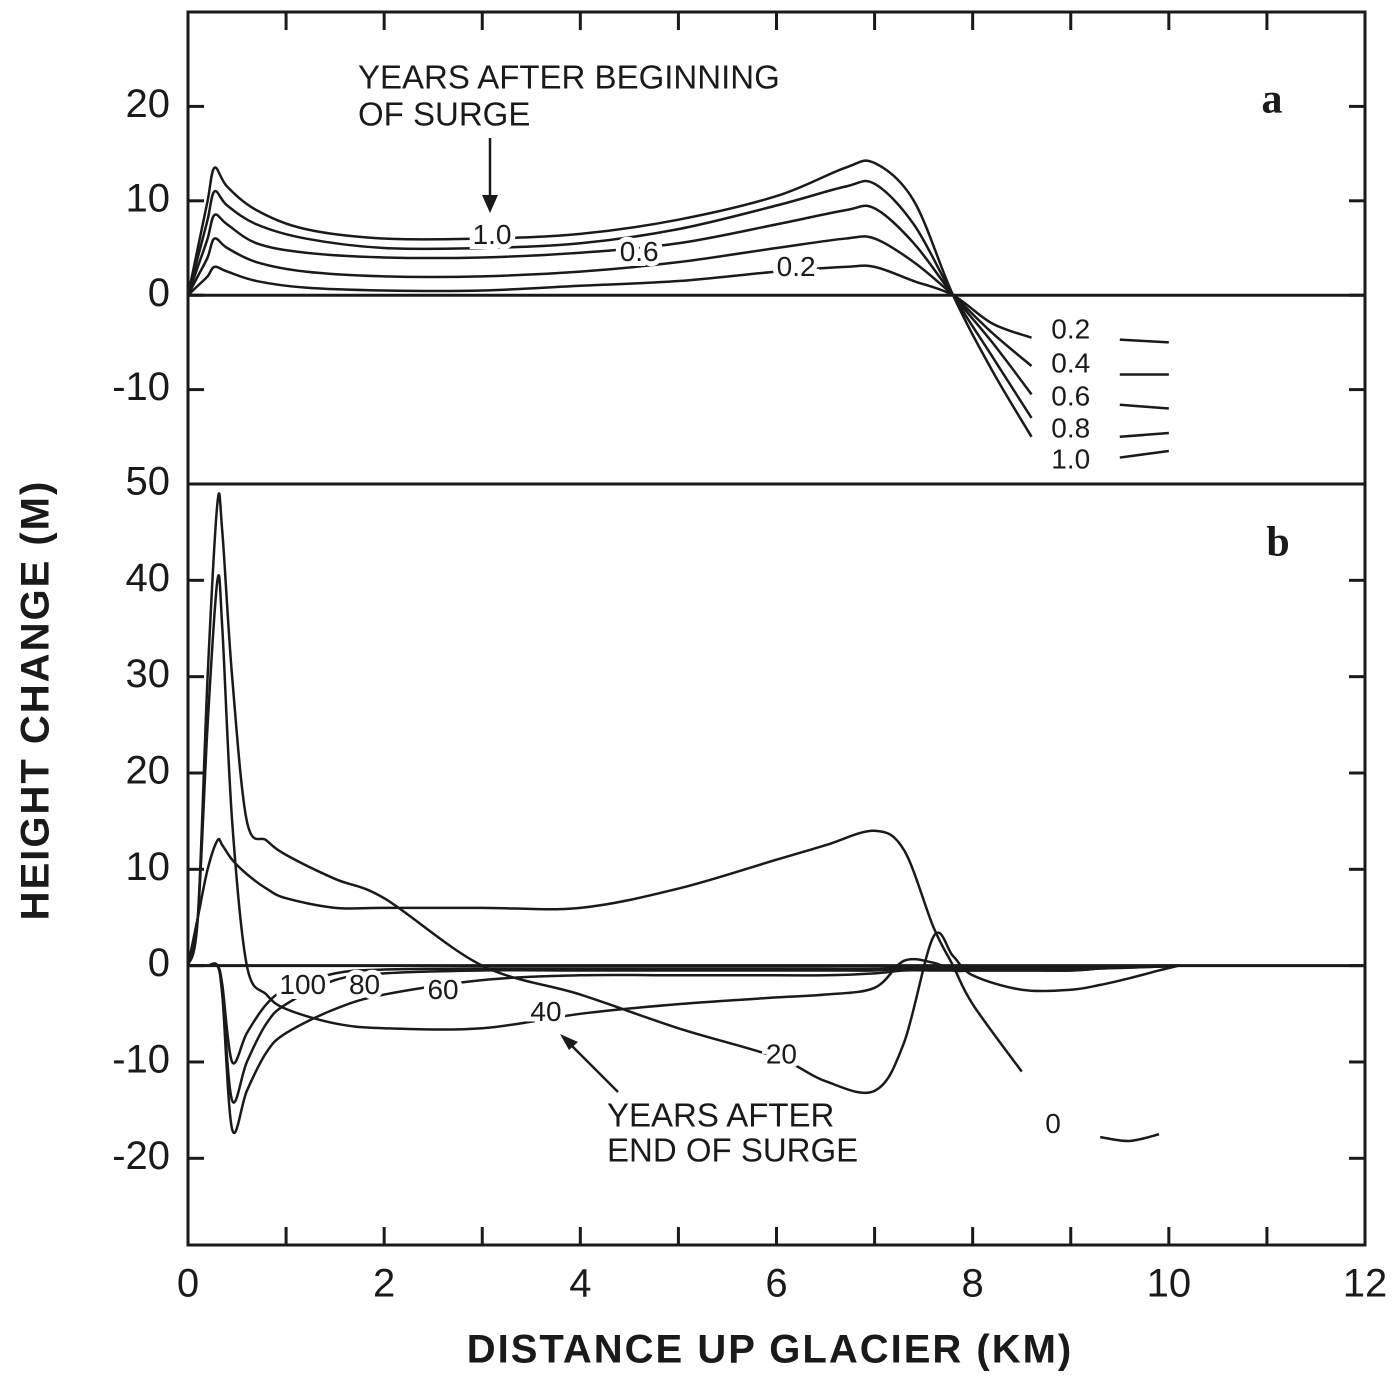  Describe the element at coordinates (776, 1284) in the screenshot. I see `x-tick-label: 6` at that location.